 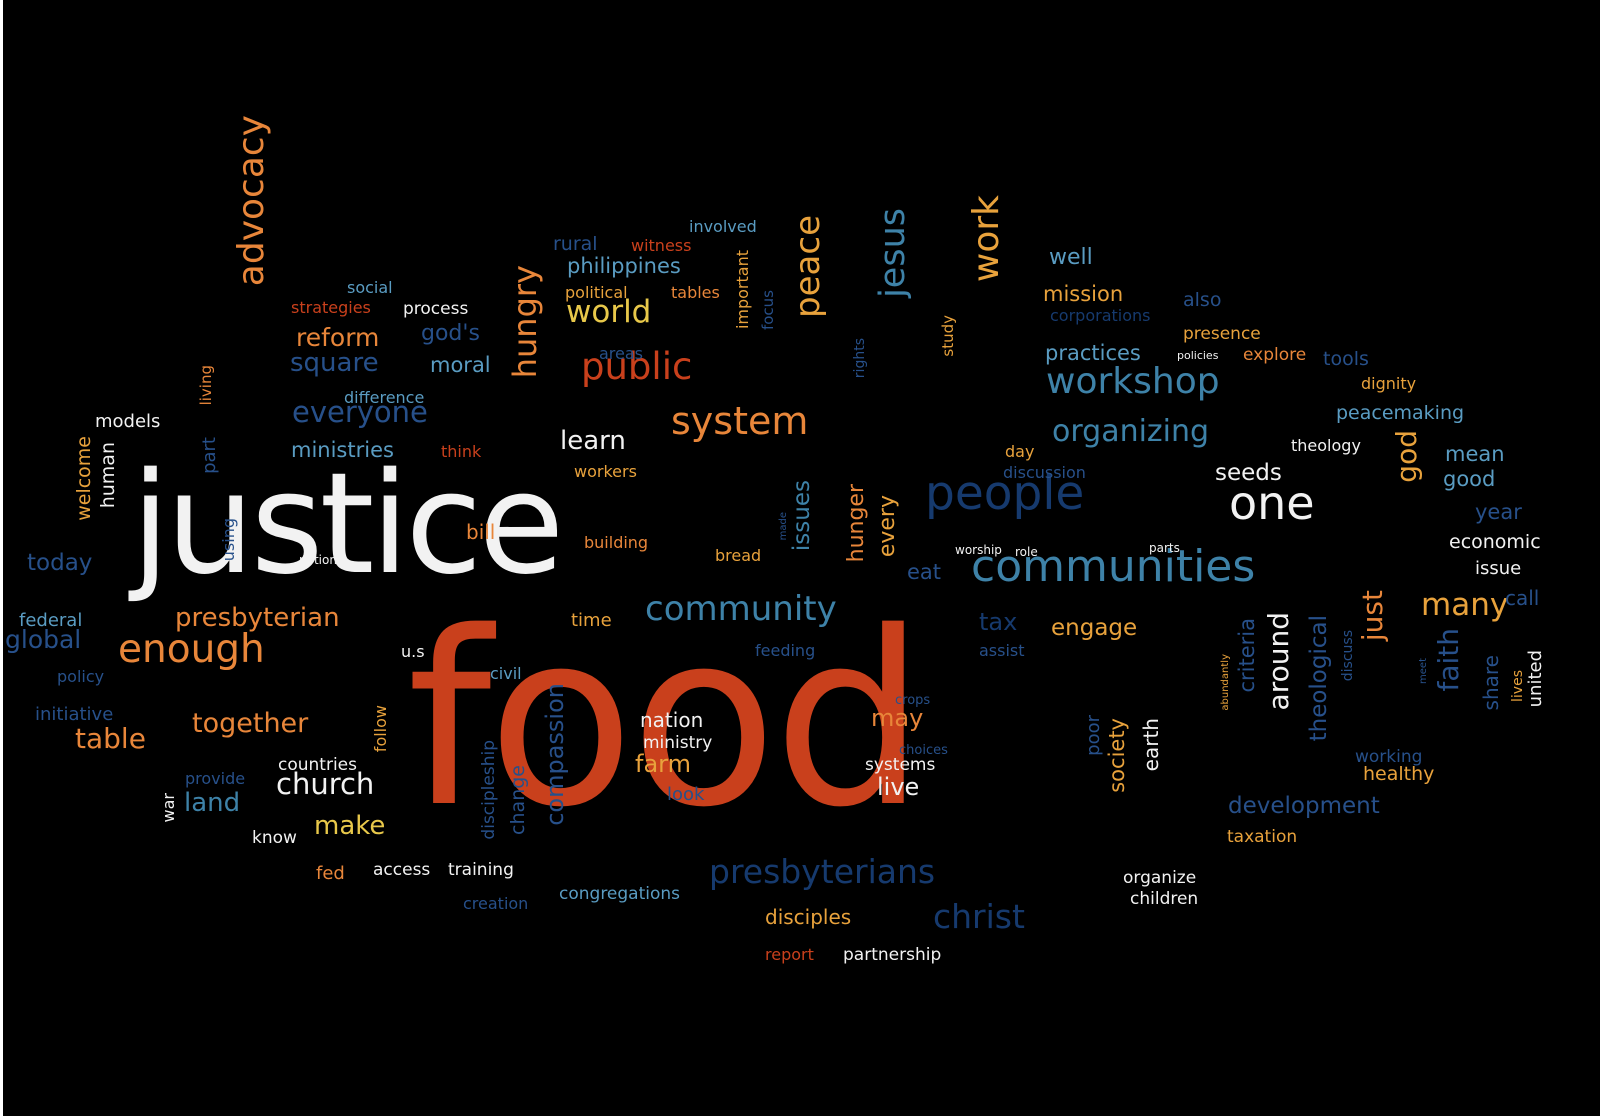 What do you see at coordinates (1348, 656) in the screenshot?
I see `word-discuss: discuss` at bounding box center [1348, 656].